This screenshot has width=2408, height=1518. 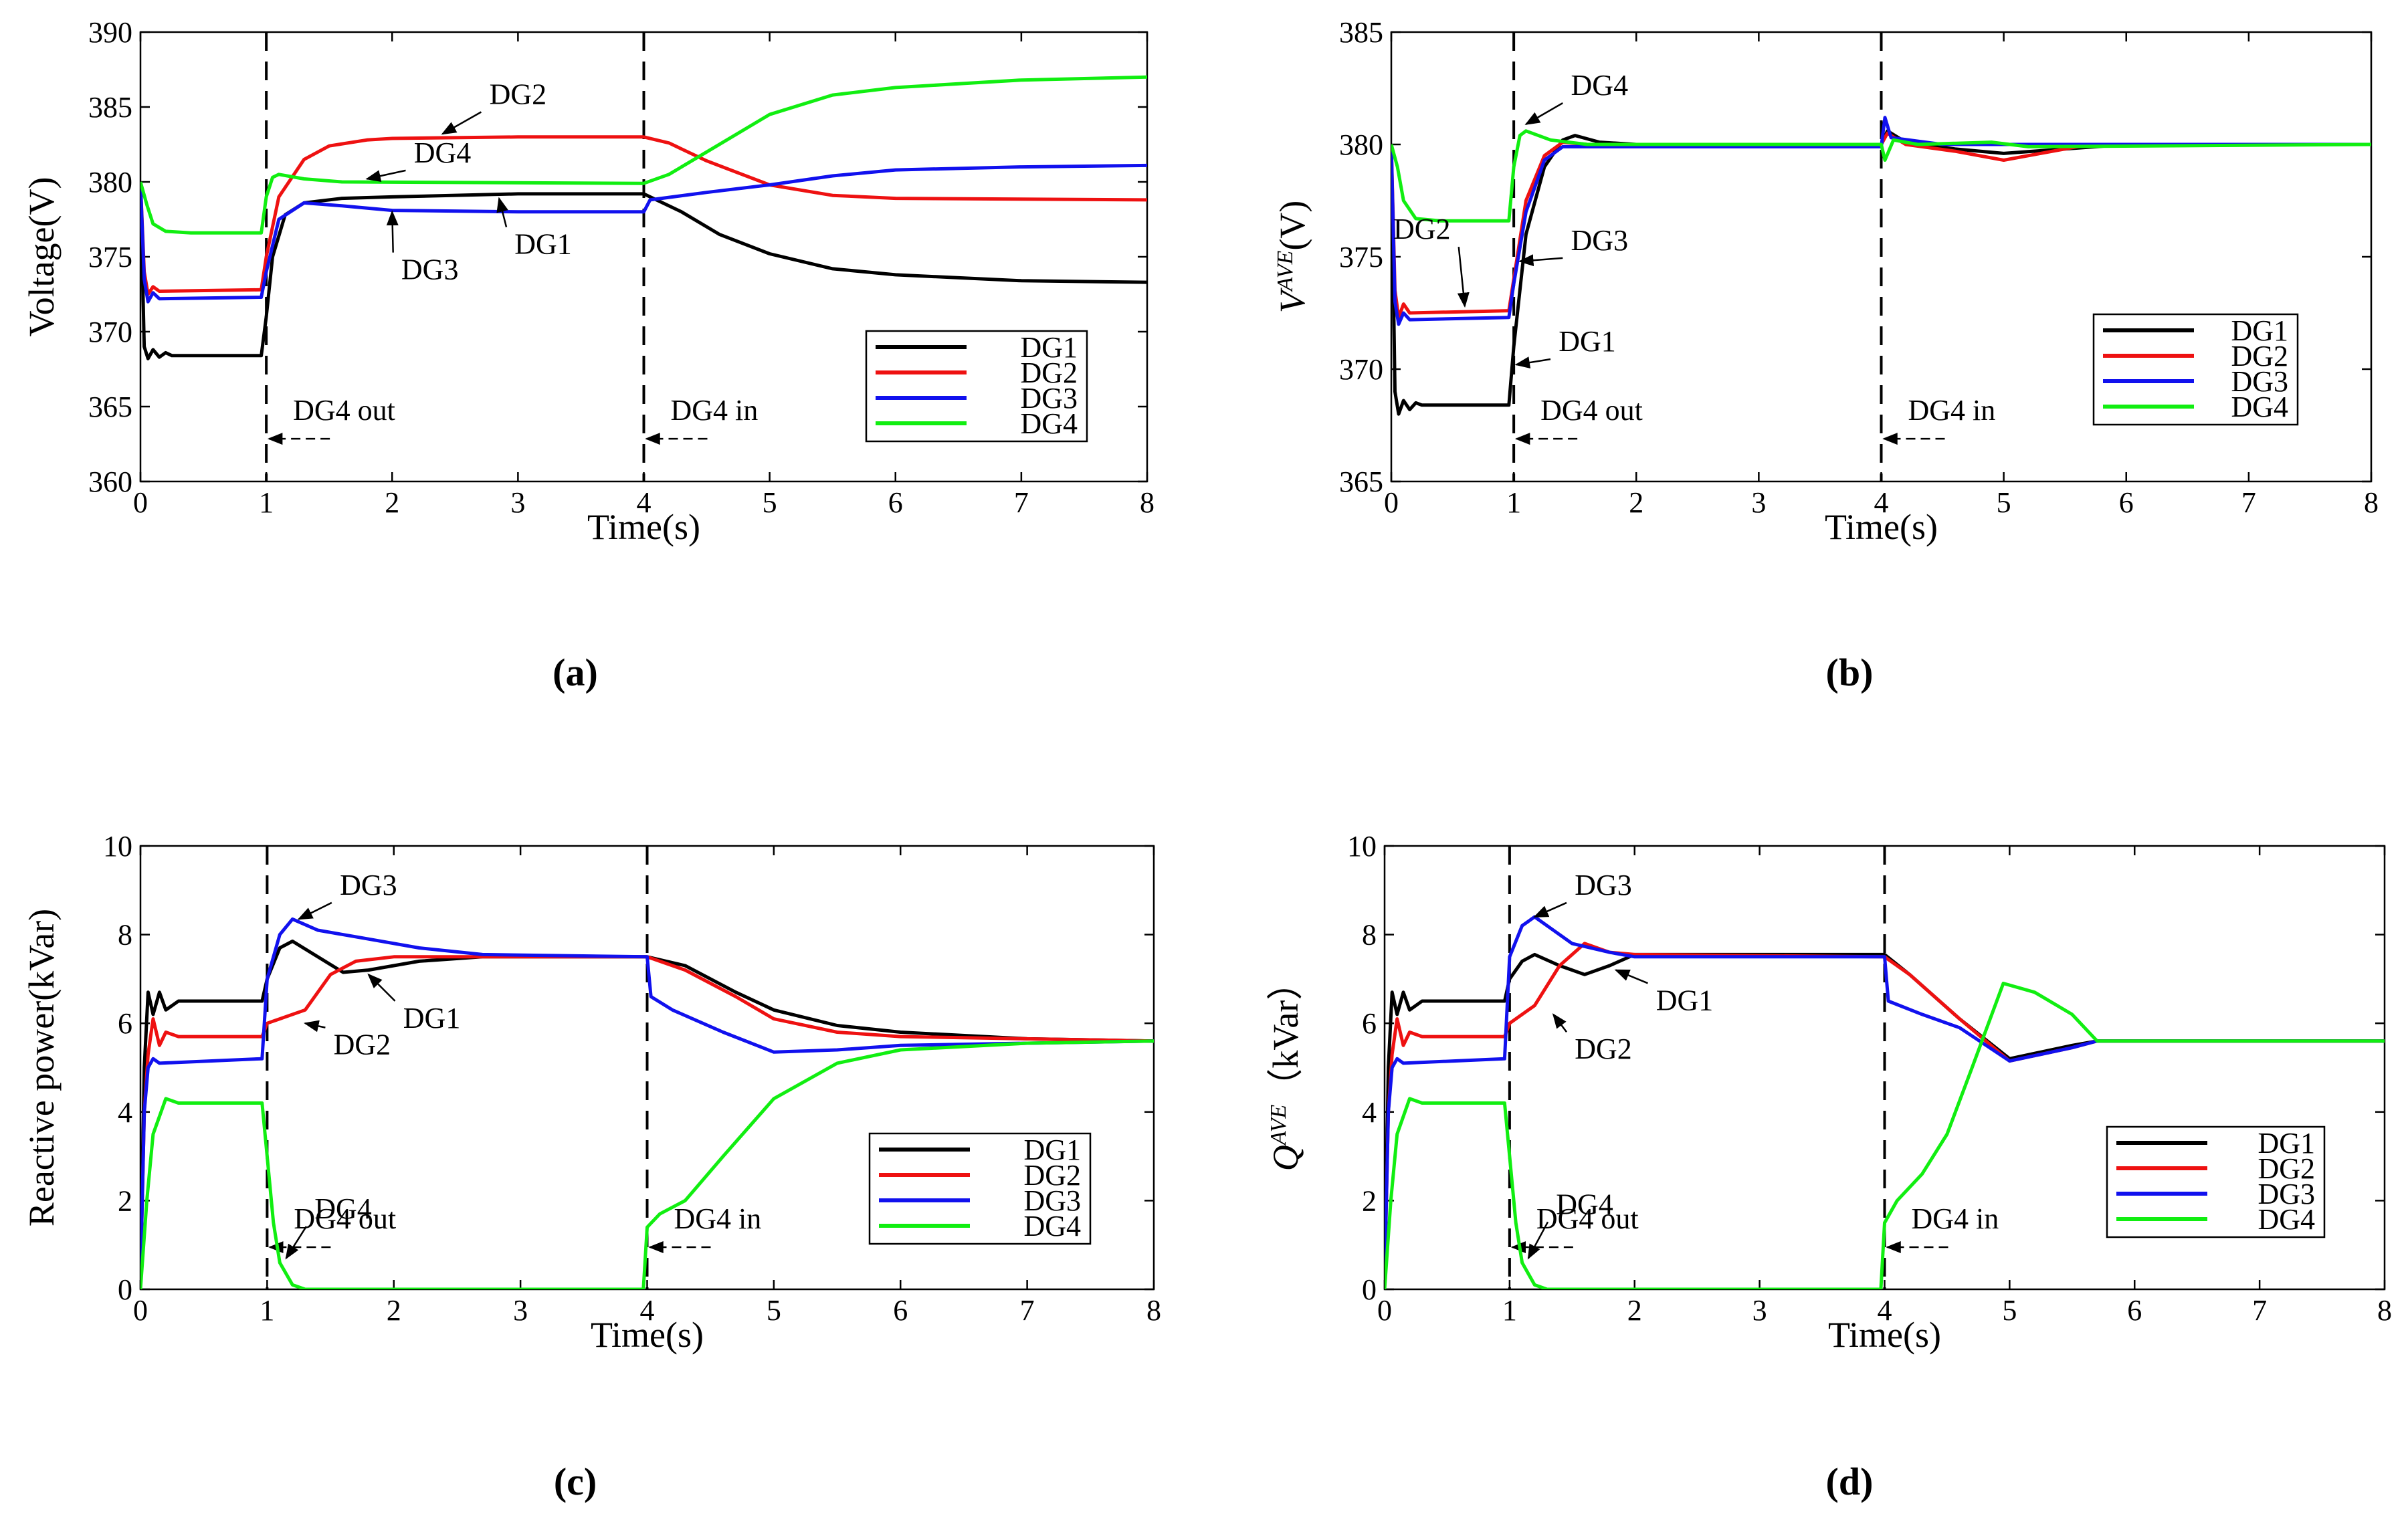 I want to click on y-tick-label: 4, so click(x=1369, y=1112).